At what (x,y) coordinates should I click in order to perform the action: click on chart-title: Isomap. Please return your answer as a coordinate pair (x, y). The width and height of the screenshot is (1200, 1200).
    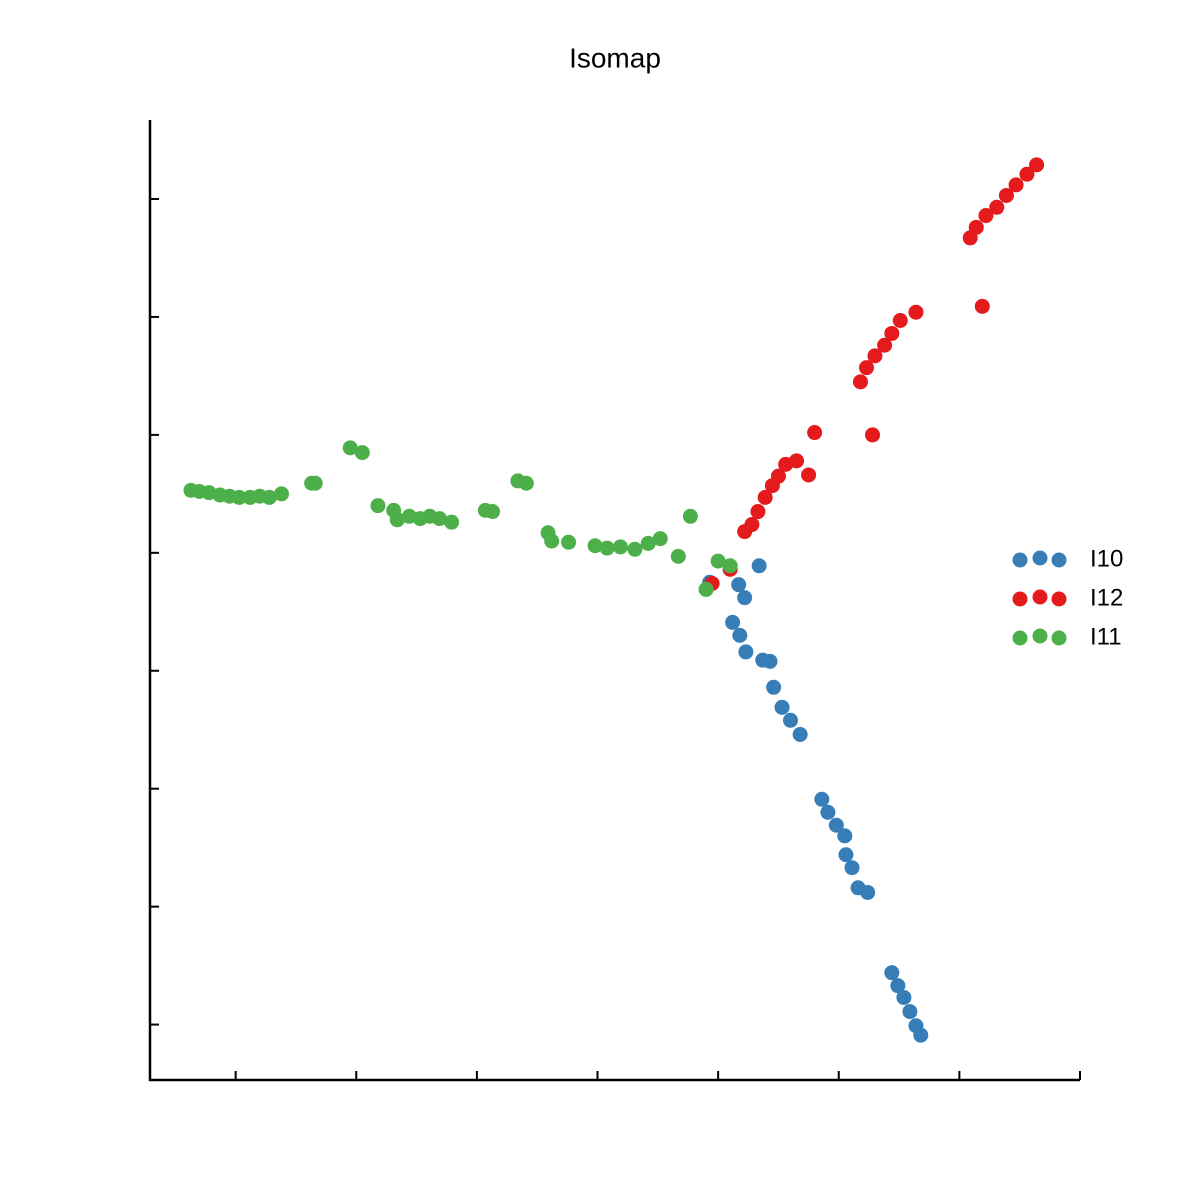
    Looking at the image, I should click on (615, 57).